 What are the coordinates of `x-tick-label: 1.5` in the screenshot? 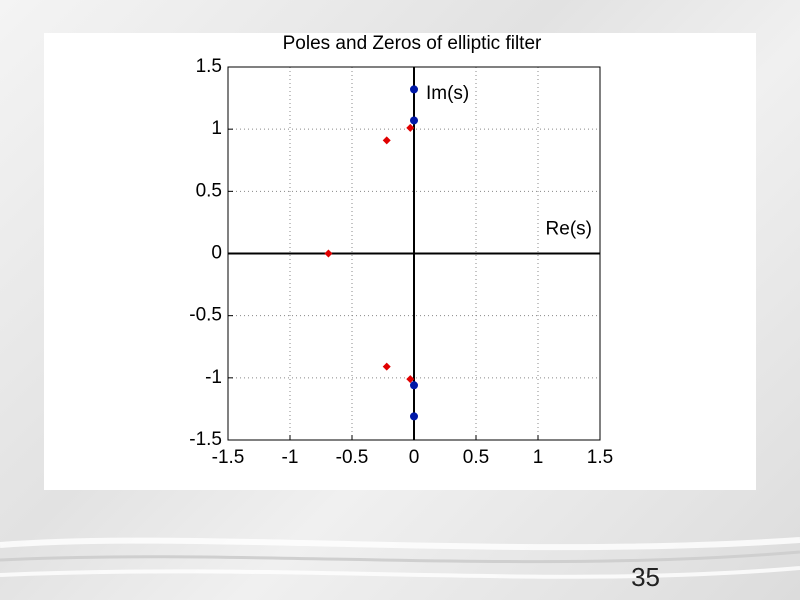 It's located at (600, 457).